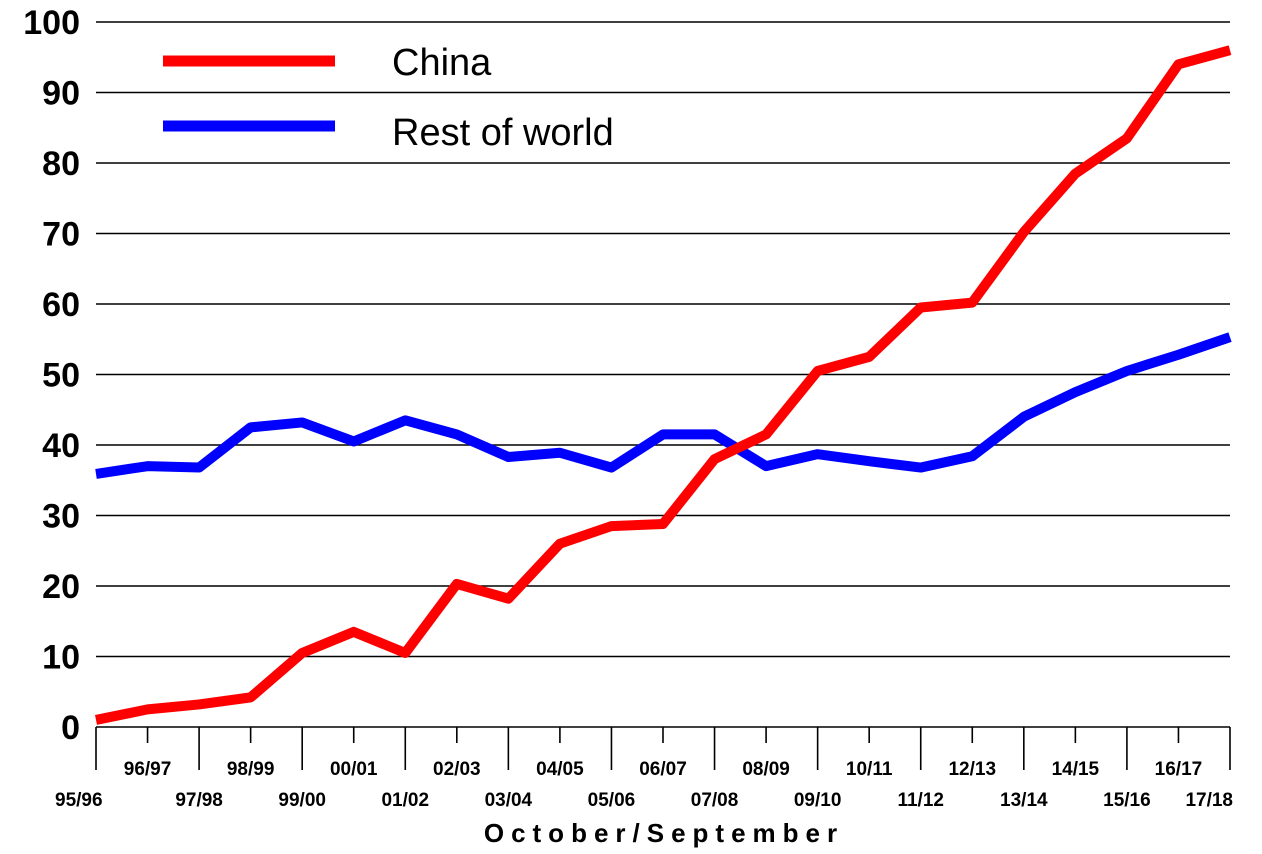  Describe the element at coordinates (199, 800) in the screenshot. I see `x-tick-label: 97/98` at that location.